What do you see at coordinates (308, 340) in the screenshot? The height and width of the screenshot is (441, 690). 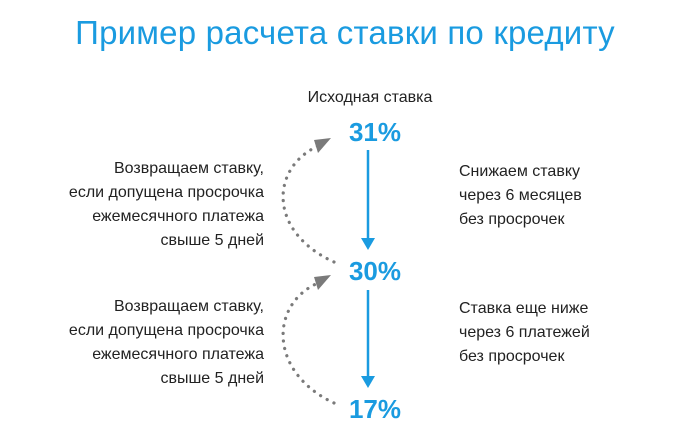 I see `arrow-revert-lower` at bounding box center [308, 340].